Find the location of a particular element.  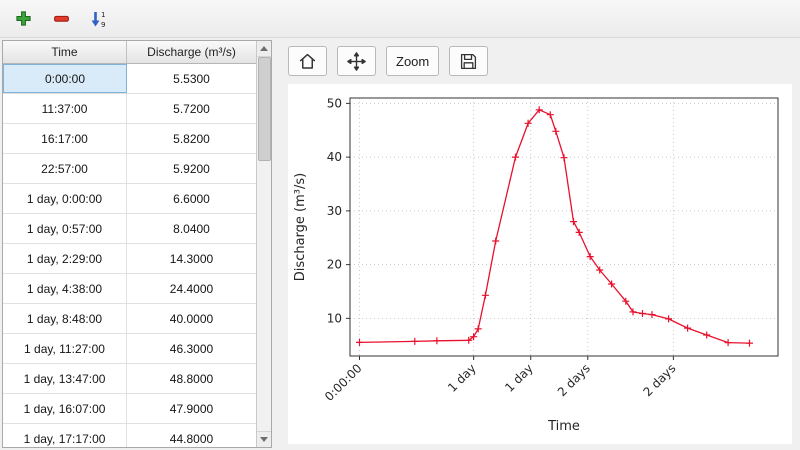

cell-discharge: 14.3000 is located at coordinates (191, 258).